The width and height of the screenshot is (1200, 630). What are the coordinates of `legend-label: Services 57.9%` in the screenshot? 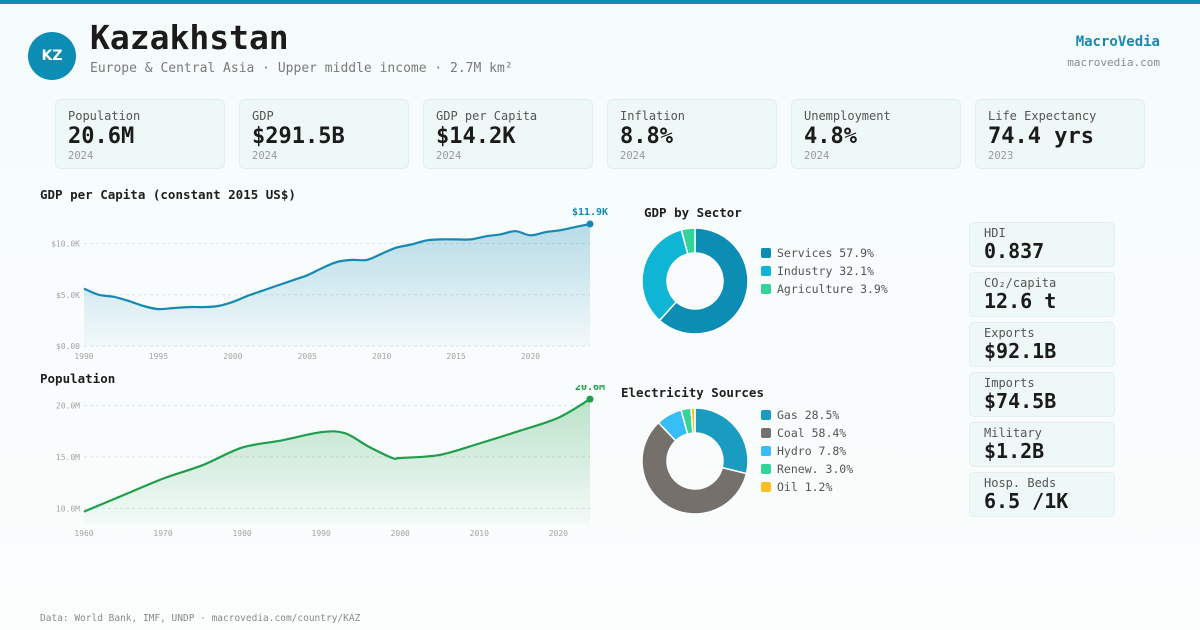 It's located at (825, 253).